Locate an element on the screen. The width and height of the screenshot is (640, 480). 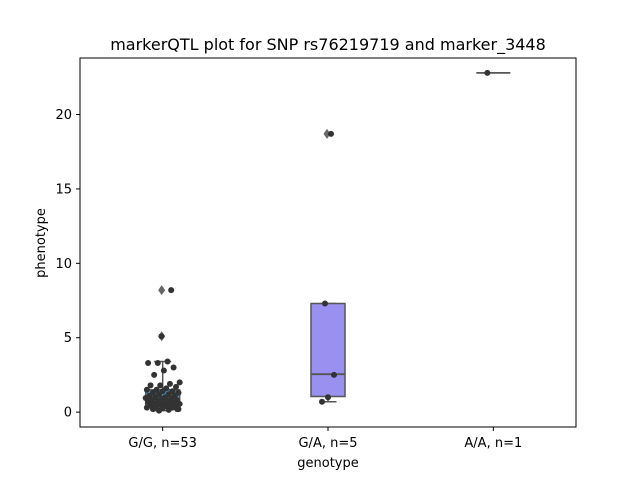
y-axis-label: phenotype is located at coordinates (41, 243).